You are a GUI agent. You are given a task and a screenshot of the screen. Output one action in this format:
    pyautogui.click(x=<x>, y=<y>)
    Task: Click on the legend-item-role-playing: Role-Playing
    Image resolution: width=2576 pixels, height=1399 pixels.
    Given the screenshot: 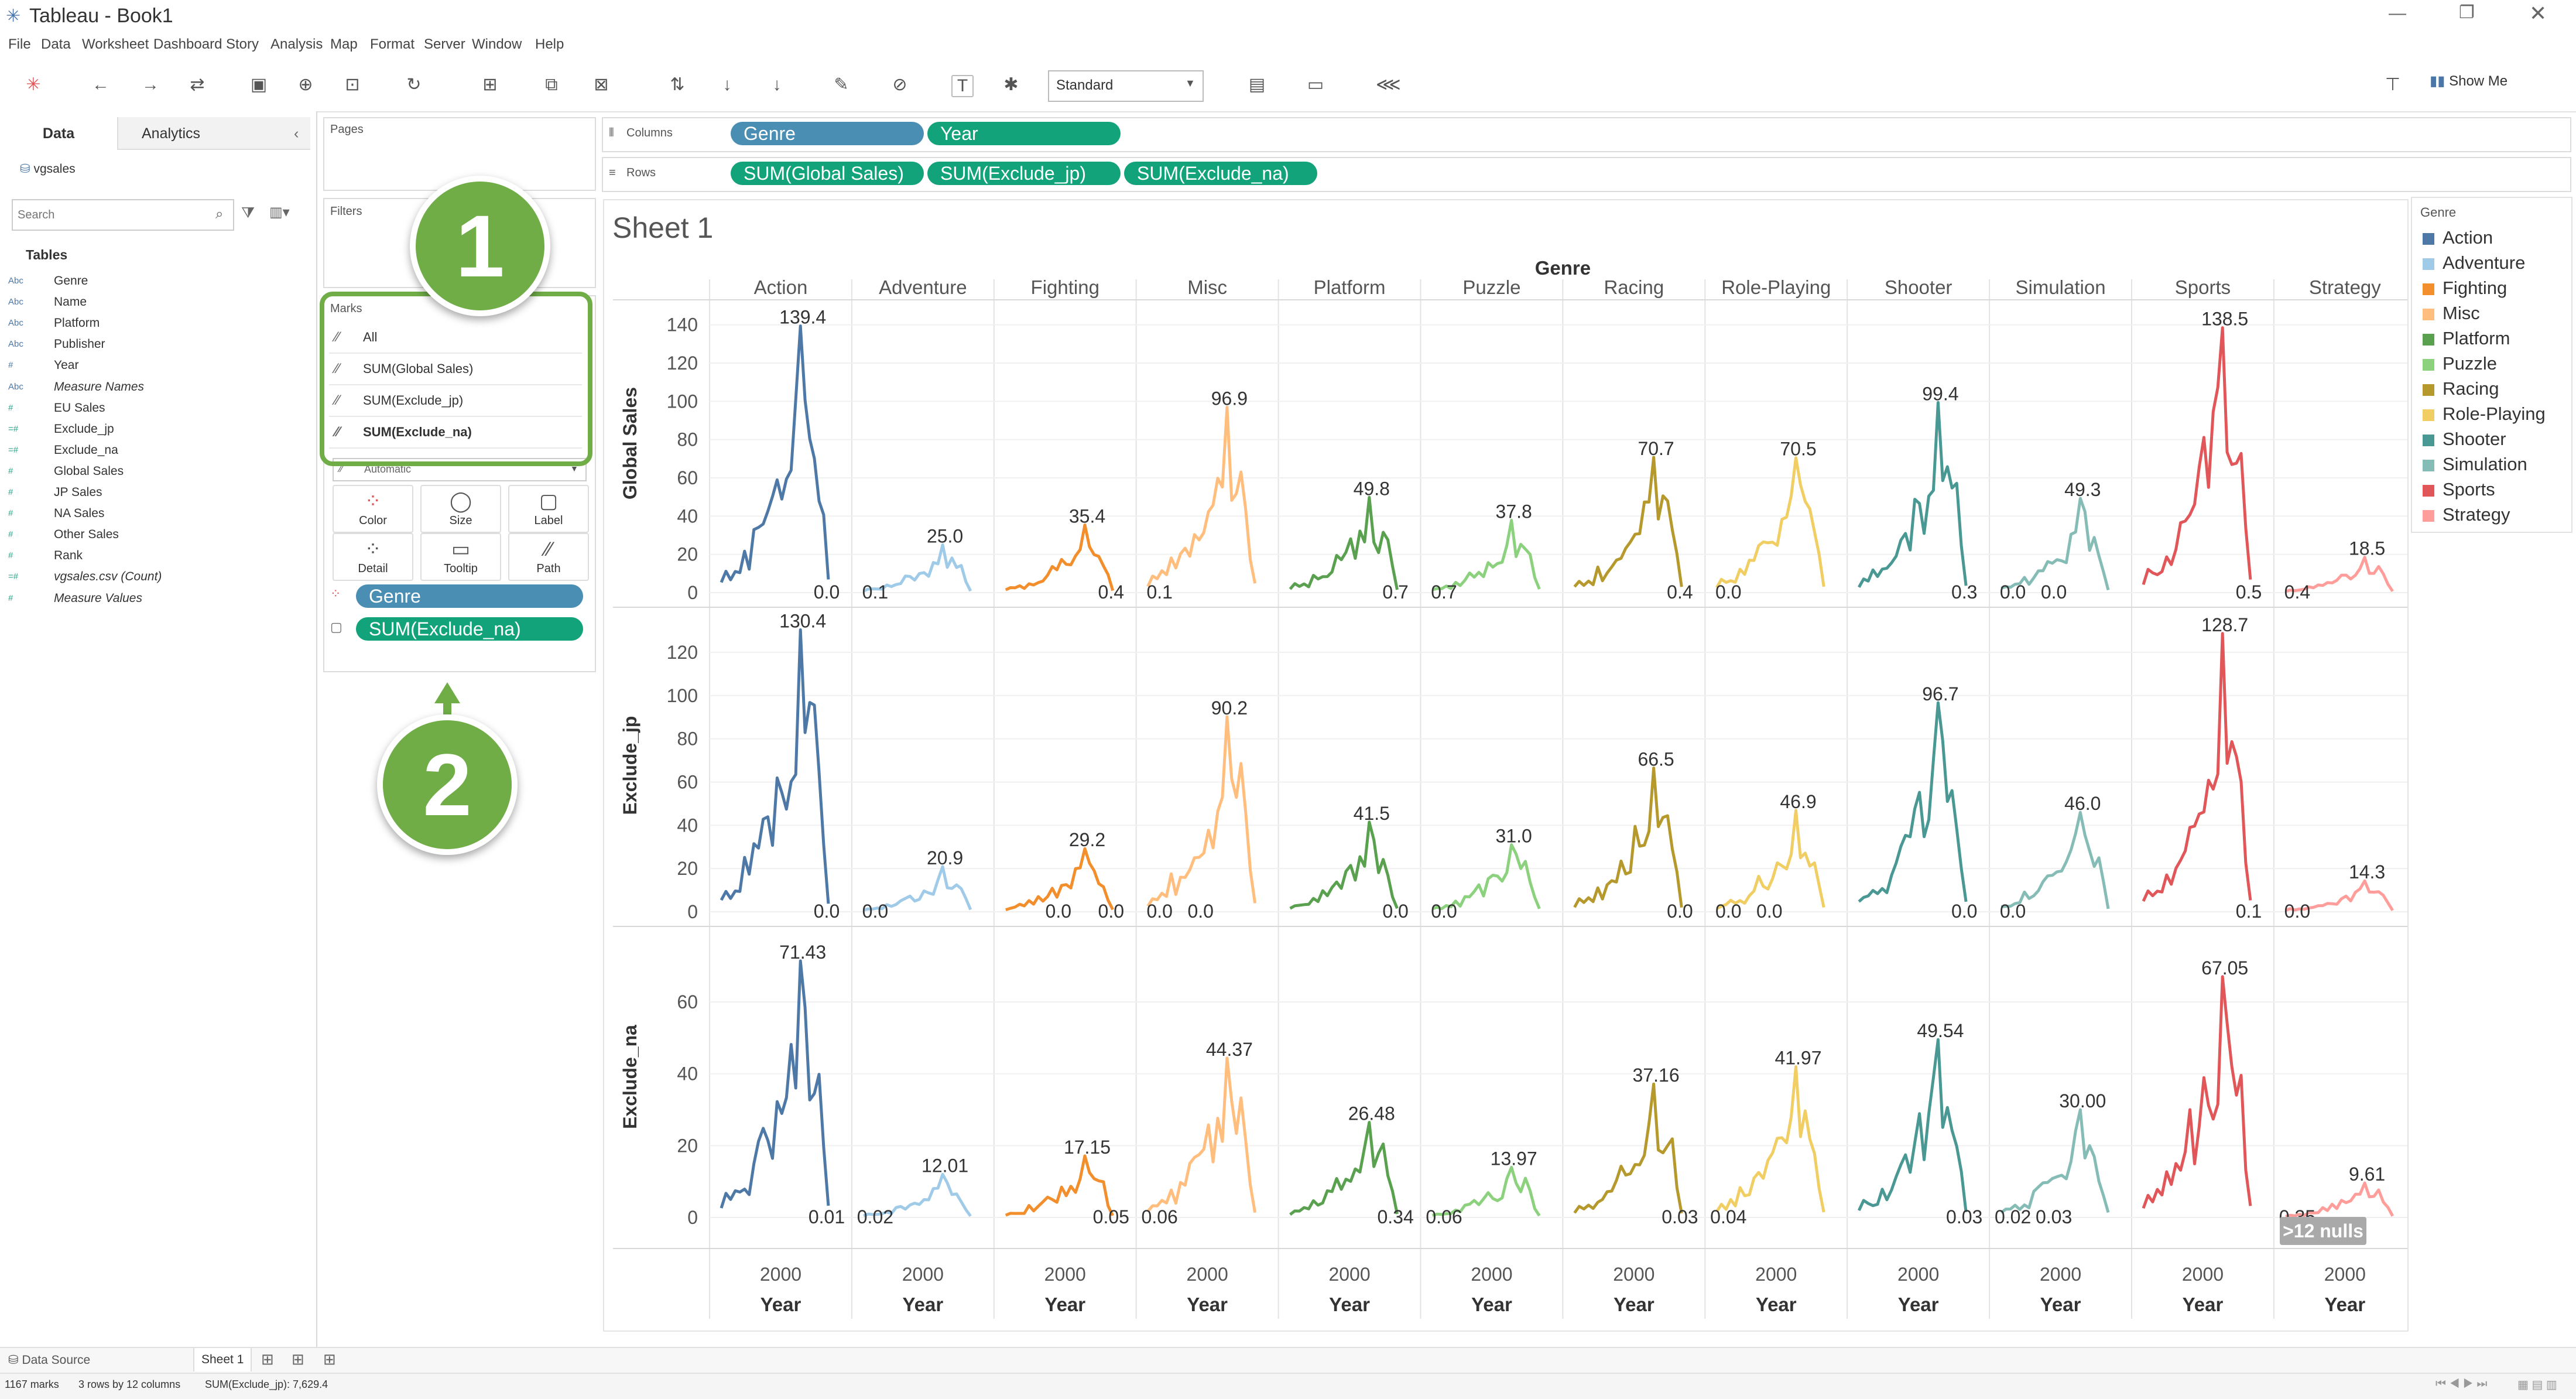 What is the action you would take?
    pyautogui.click(x=2484, y=415)
    